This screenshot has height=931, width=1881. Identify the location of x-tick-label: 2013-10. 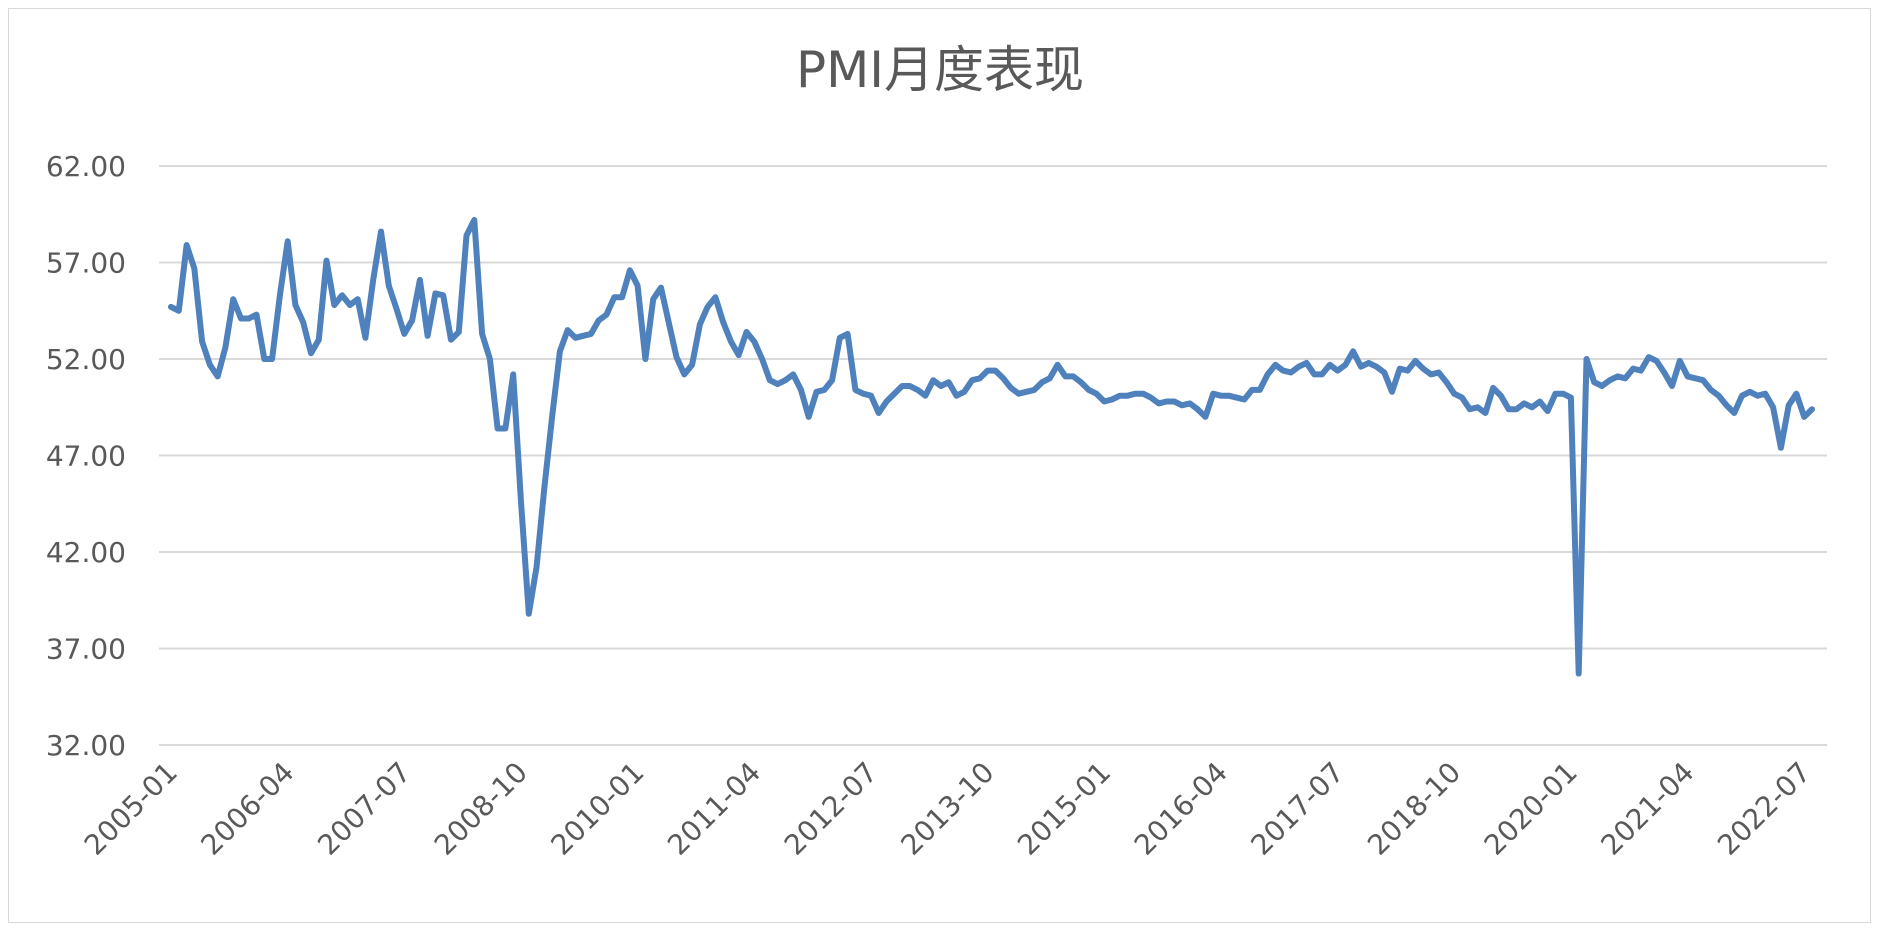
(947, 809).